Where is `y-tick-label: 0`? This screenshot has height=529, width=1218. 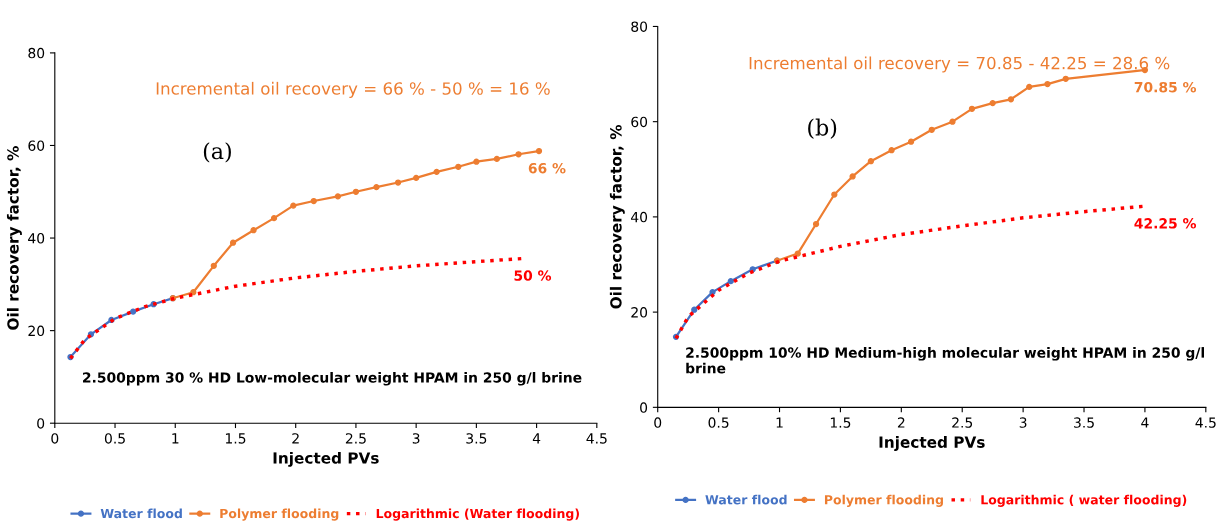 y-tick-label: 0 is located at coordinates (644, 407).